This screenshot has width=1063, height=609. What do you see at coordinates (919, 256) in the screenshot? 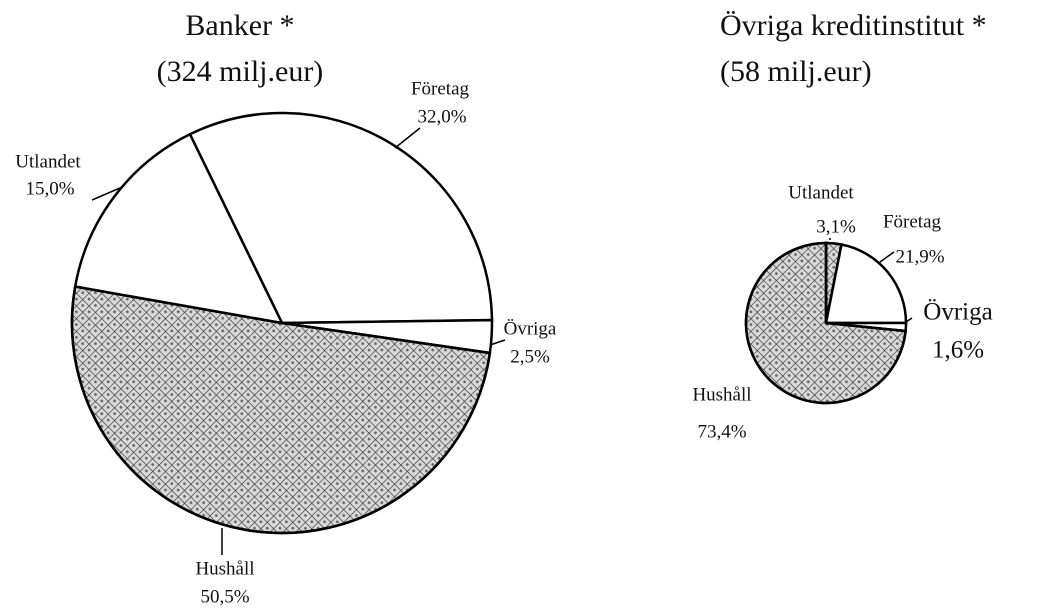
I see `slice-value-label: 21,9%` at bounding box center [919, 256].